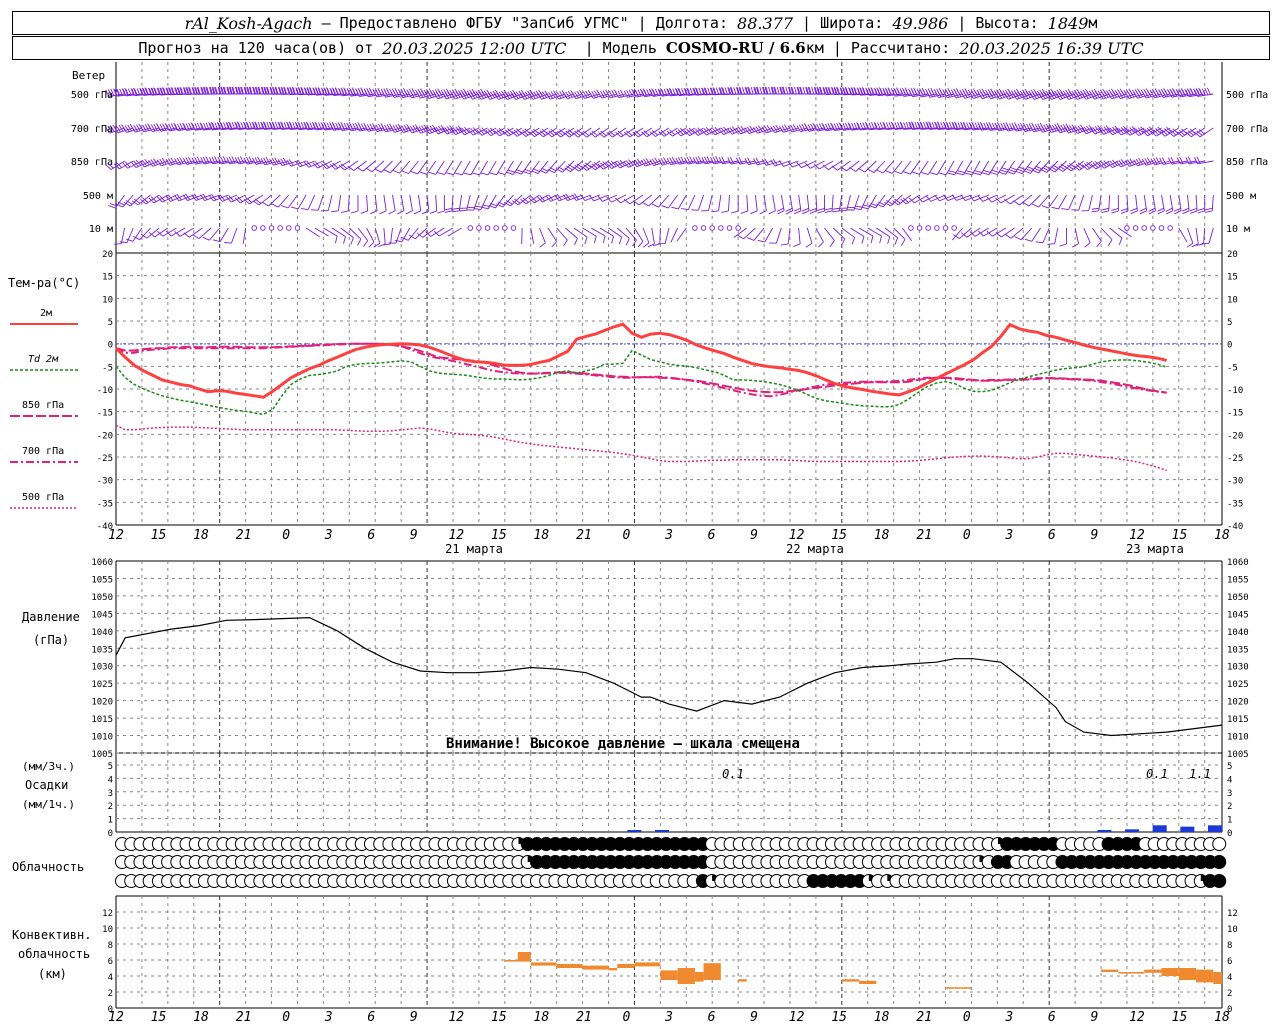  What do you see at coordinates (542, 1017) in the screenshot?
I see `hour-tick-label-bottom: 18` at bounding box center [542, 1017].